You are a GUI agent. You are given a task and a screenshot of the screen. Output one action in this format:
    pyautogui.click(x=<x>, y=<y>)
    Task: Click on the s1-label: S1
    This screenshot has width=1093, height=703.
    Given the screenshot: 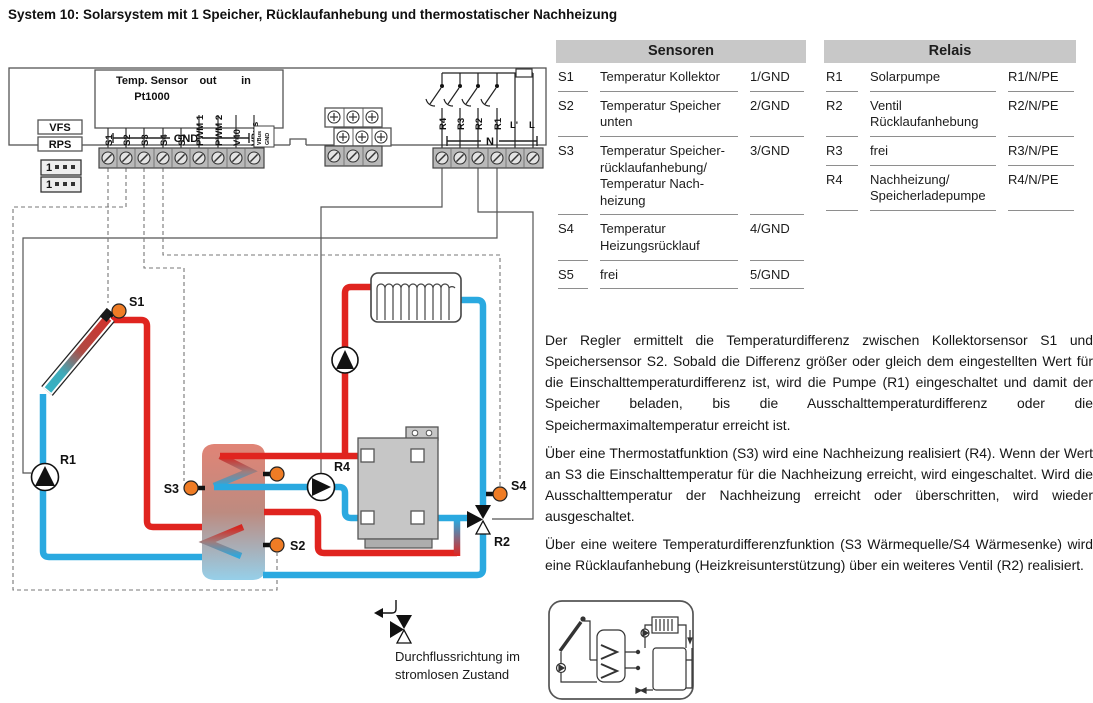 What is the action you would take?
    pyautogui.click(x=136, y=302)
    